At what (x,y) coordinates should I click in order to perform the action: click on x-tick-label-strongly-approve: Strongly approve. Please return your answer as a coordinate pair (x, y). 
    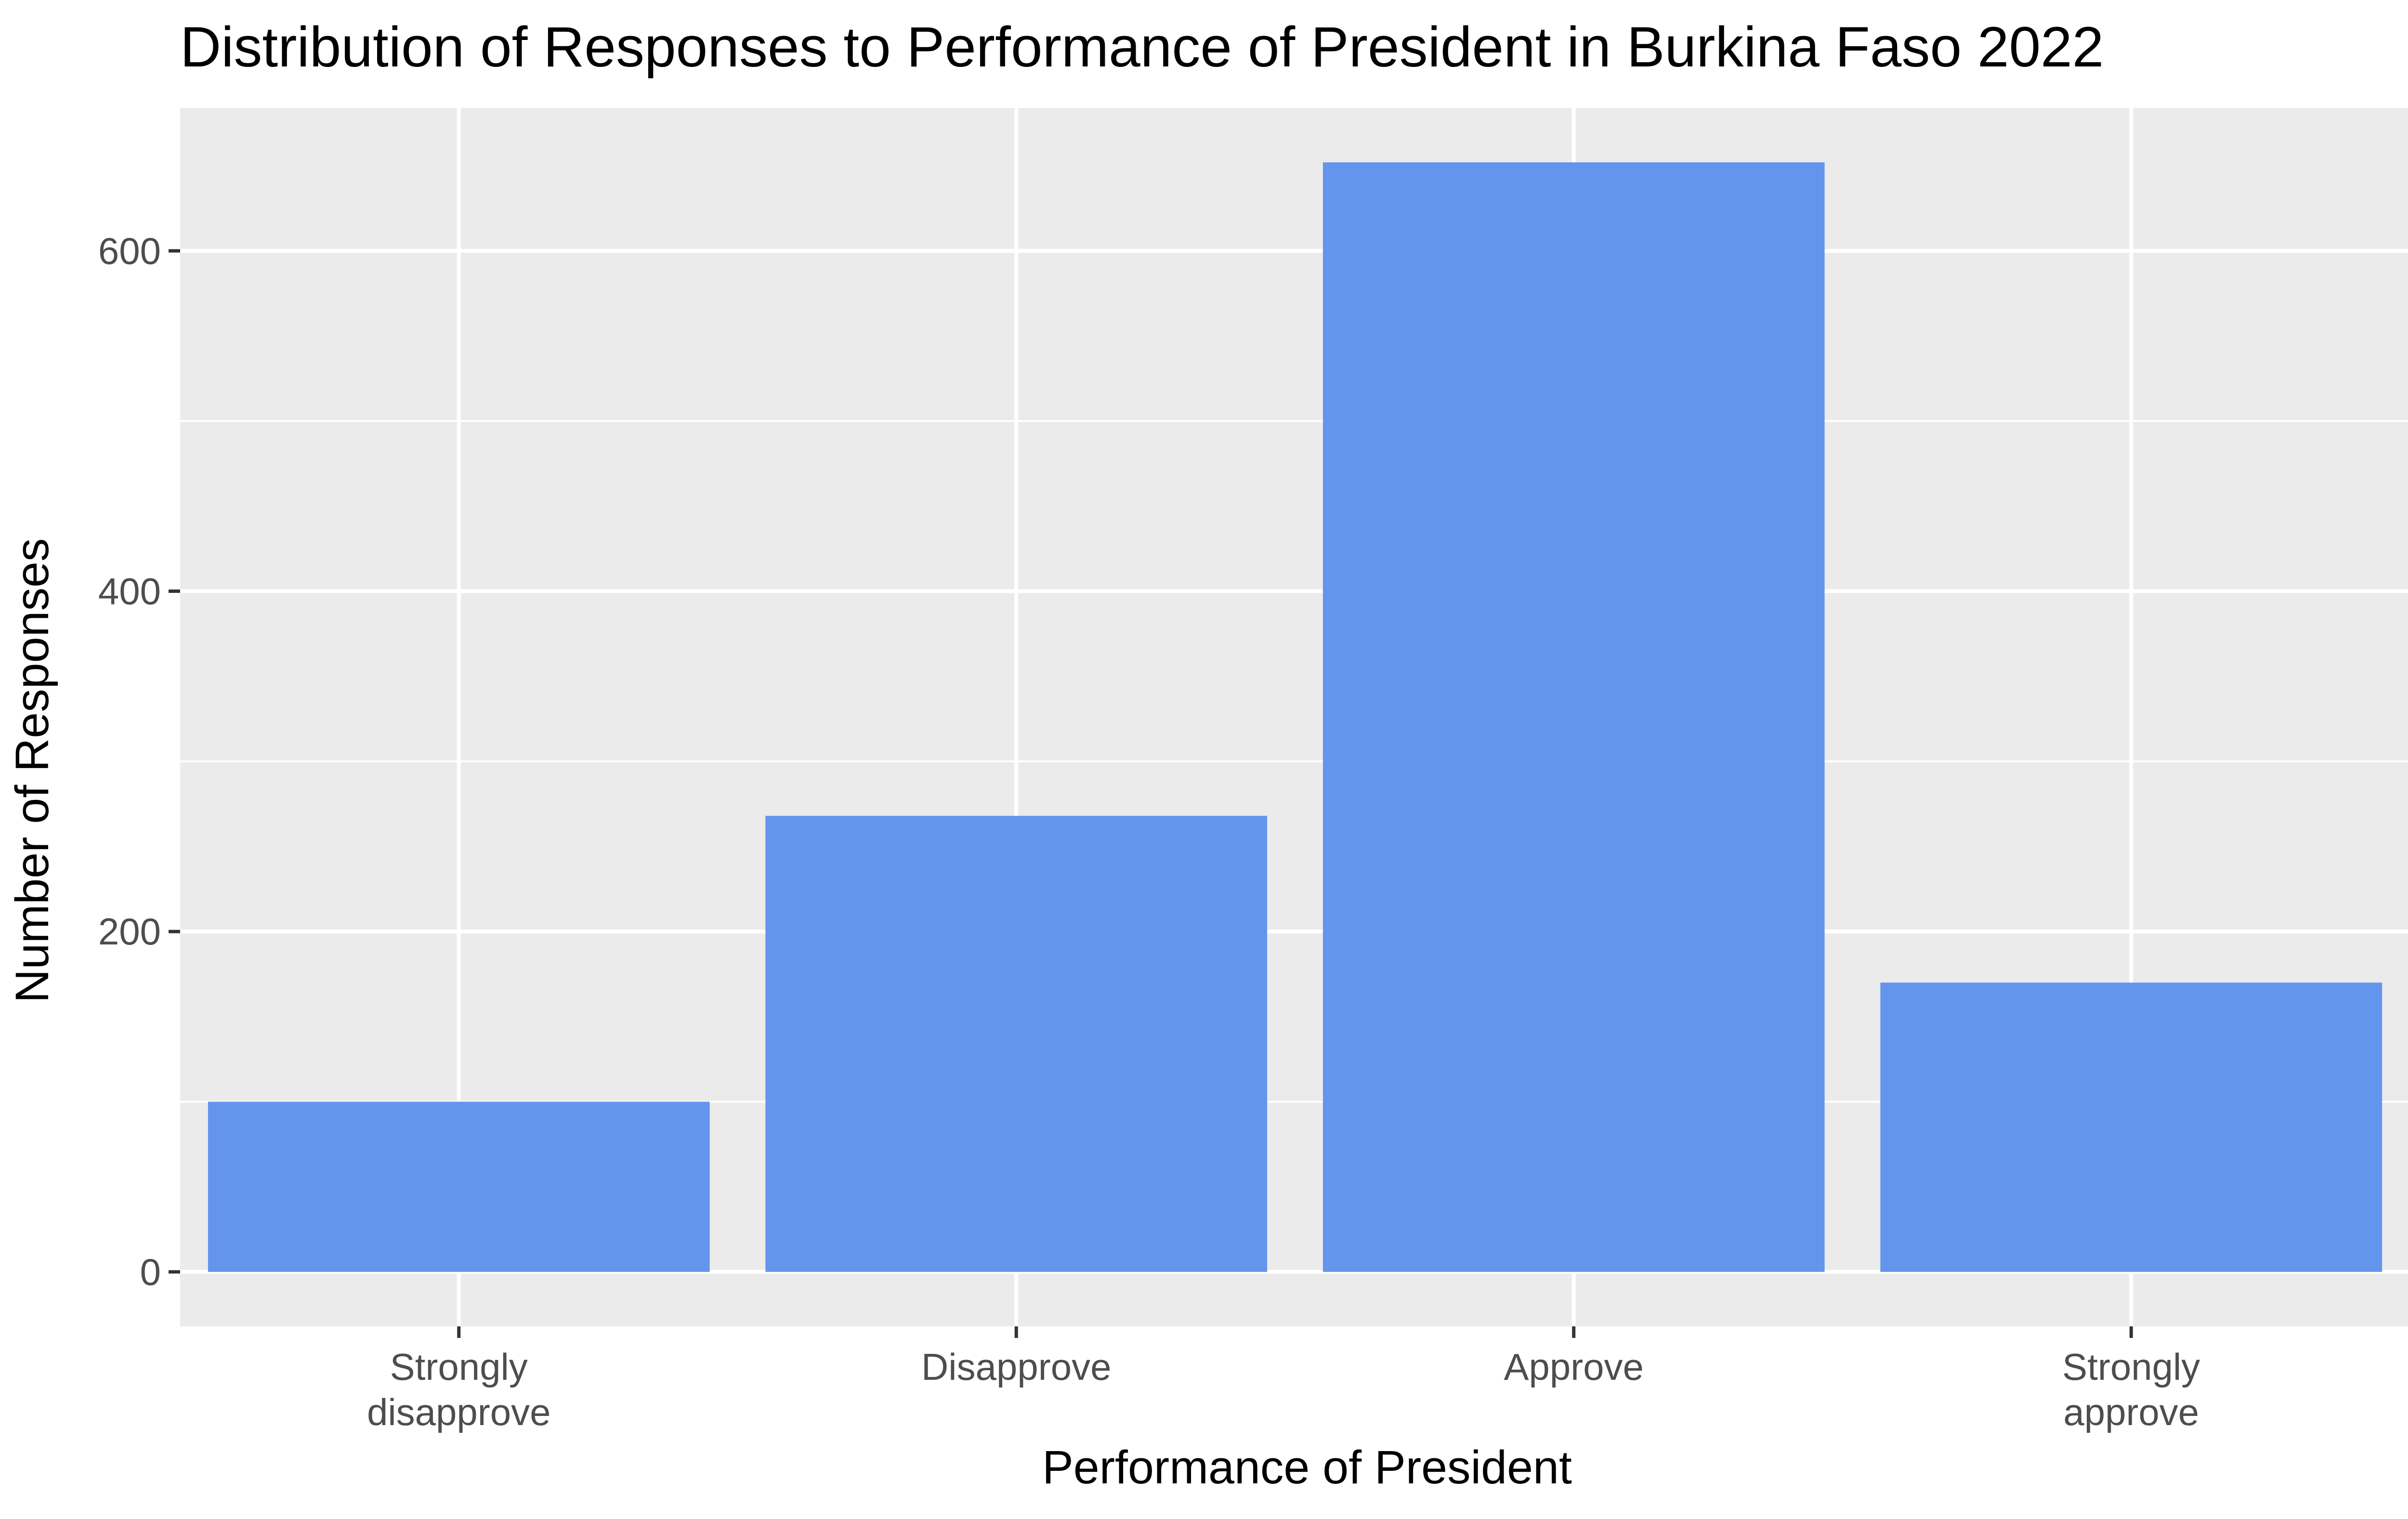
    Looking at the image, I should click on (2131, 1389).